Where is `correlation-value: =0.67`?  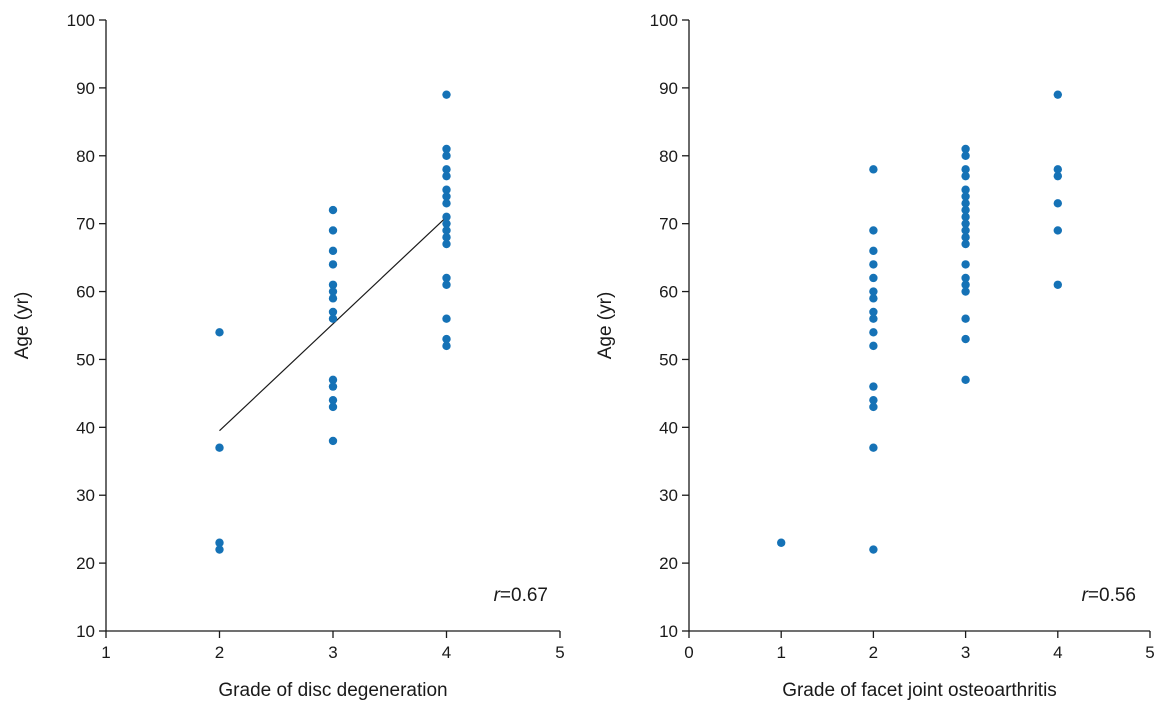 correlation-value: =0.67 is located at coordinates (524, 595).